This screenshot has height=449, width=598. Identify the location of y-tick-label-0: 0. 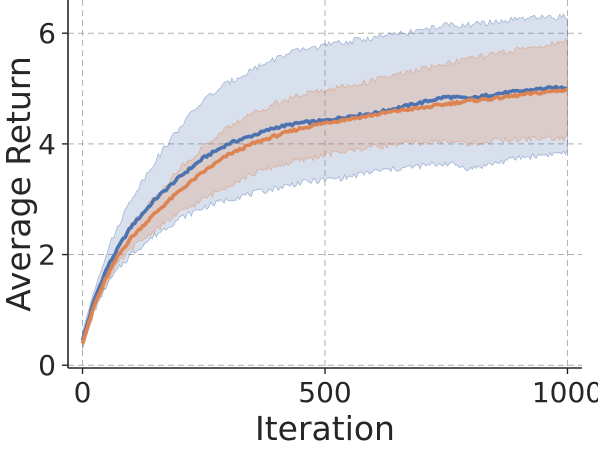
(47, 365).